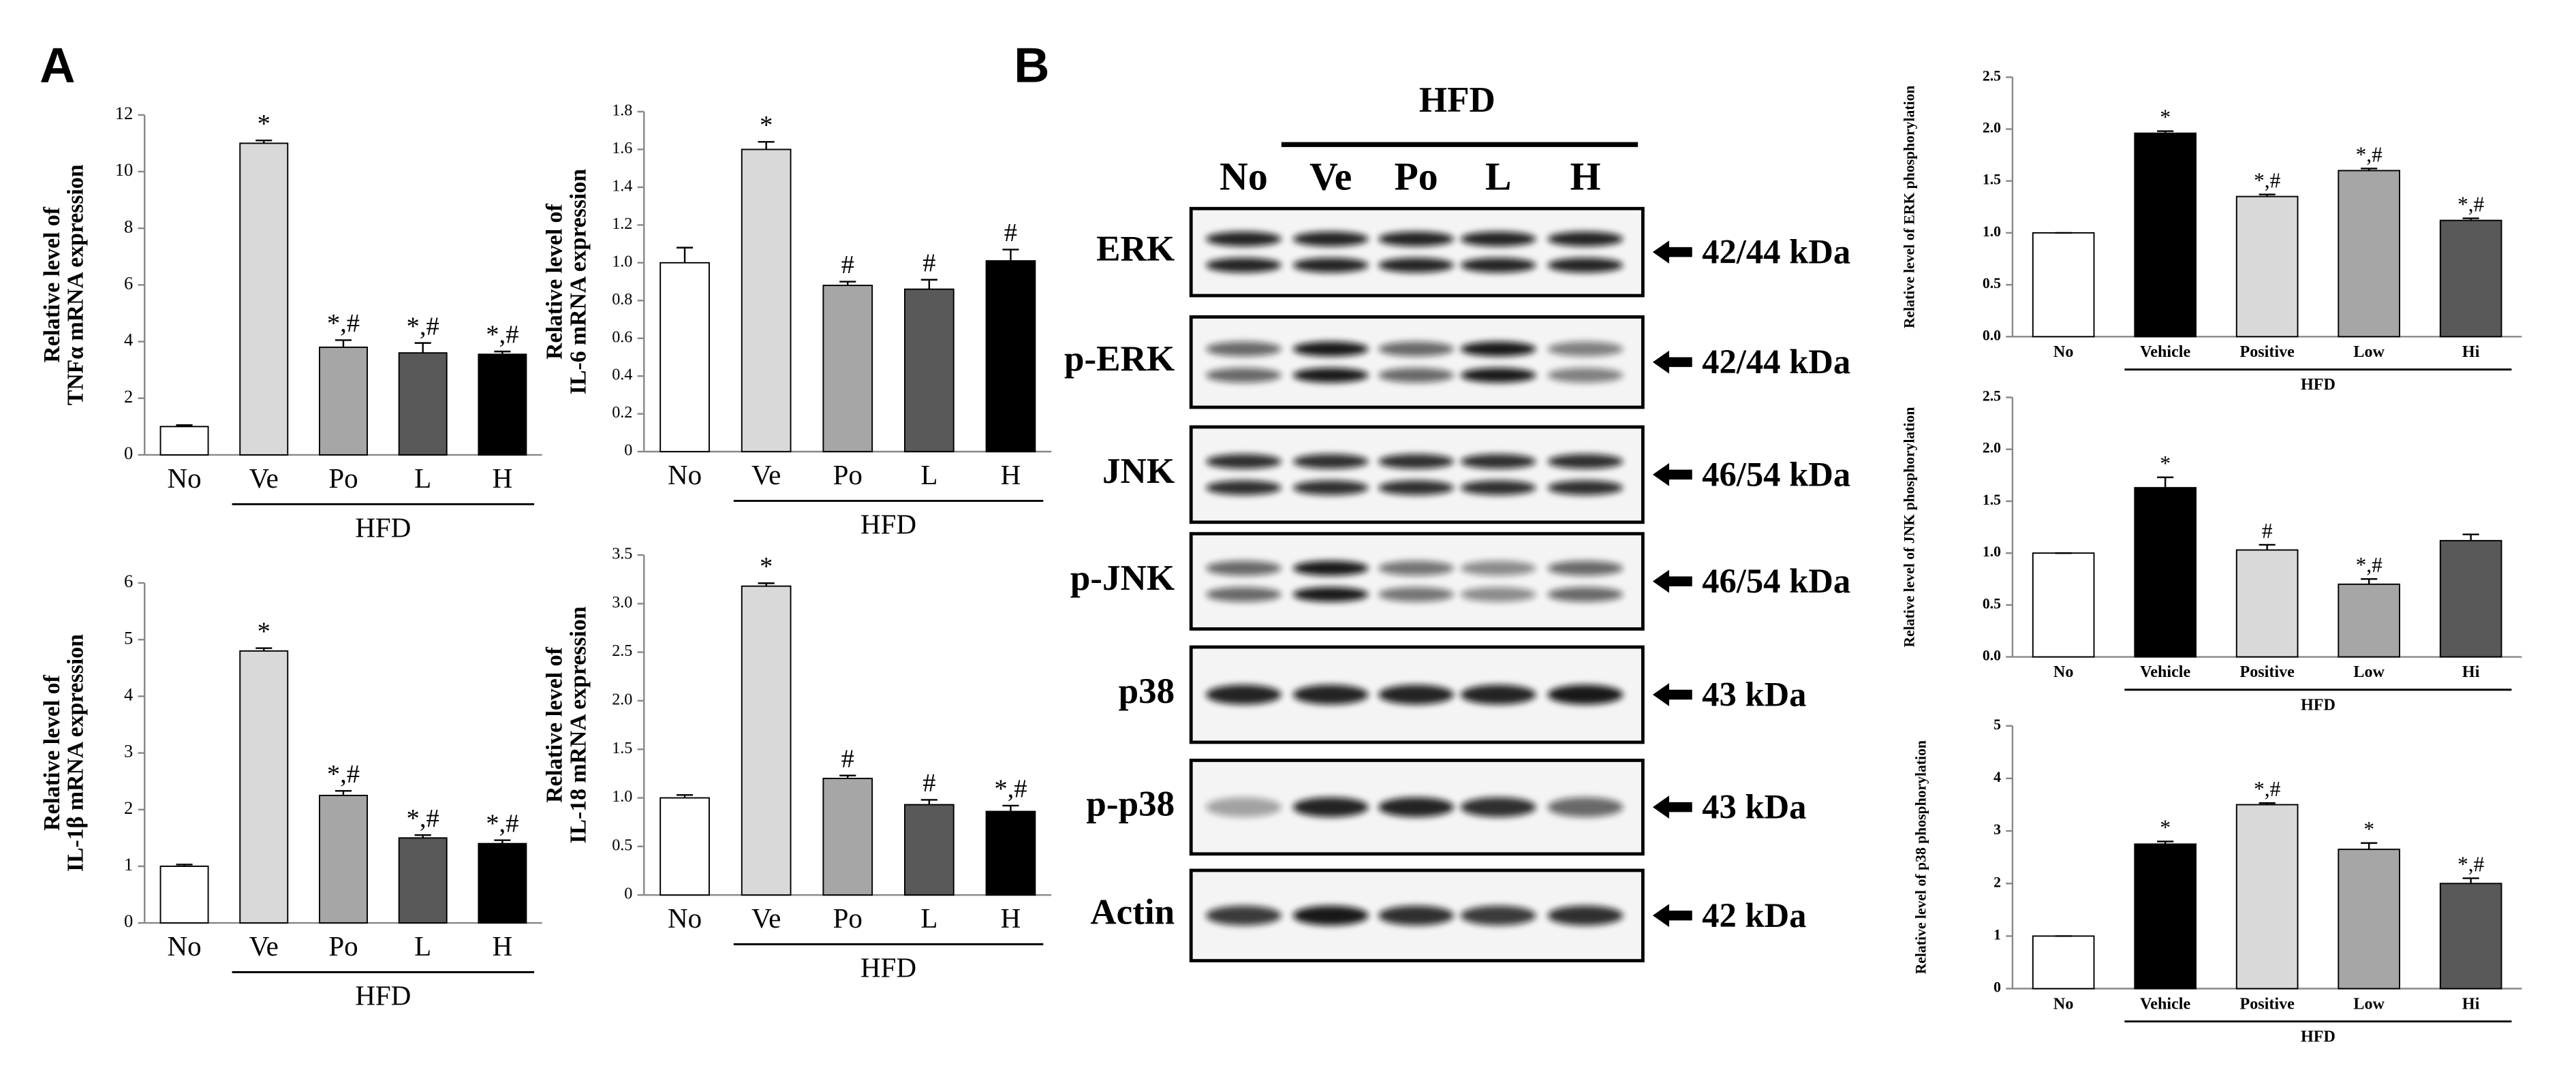 The height and width of the screenshot is (1074, 2576). I want to click on y-tick-label: 10, so click(124, 169).